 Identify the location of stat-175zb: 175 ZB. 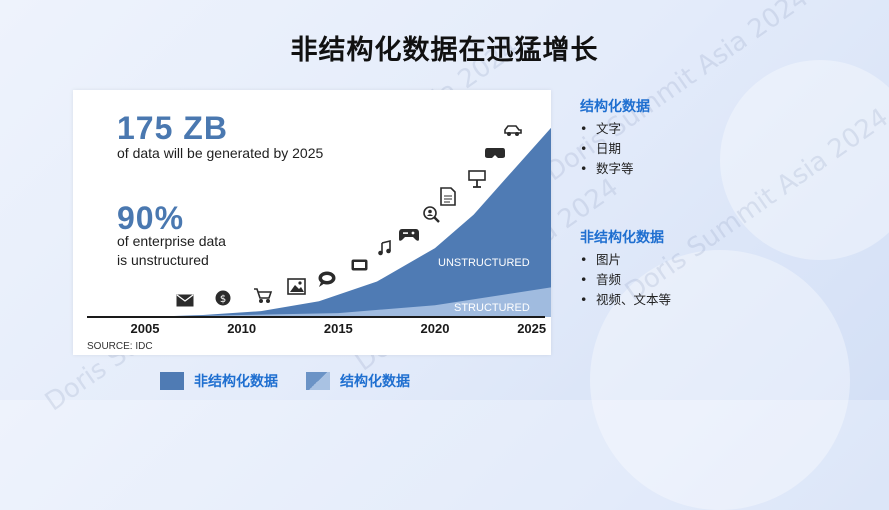
(172, 128).